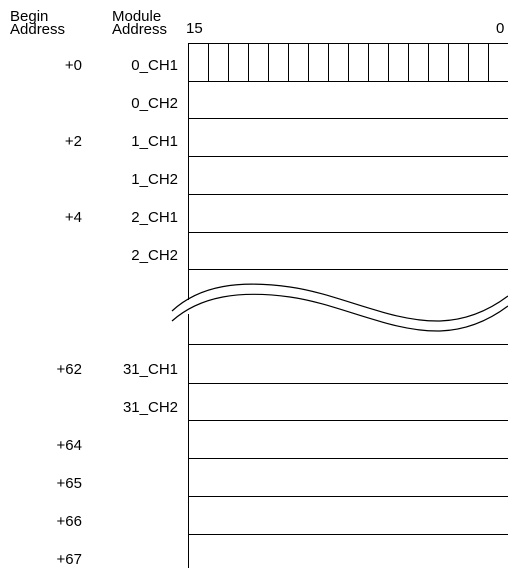 This screenshot has height=570, width=508. Describe the element at coordinates (140, 29) in the screenshot. I see `module-address-header-line2: Address` at that location.